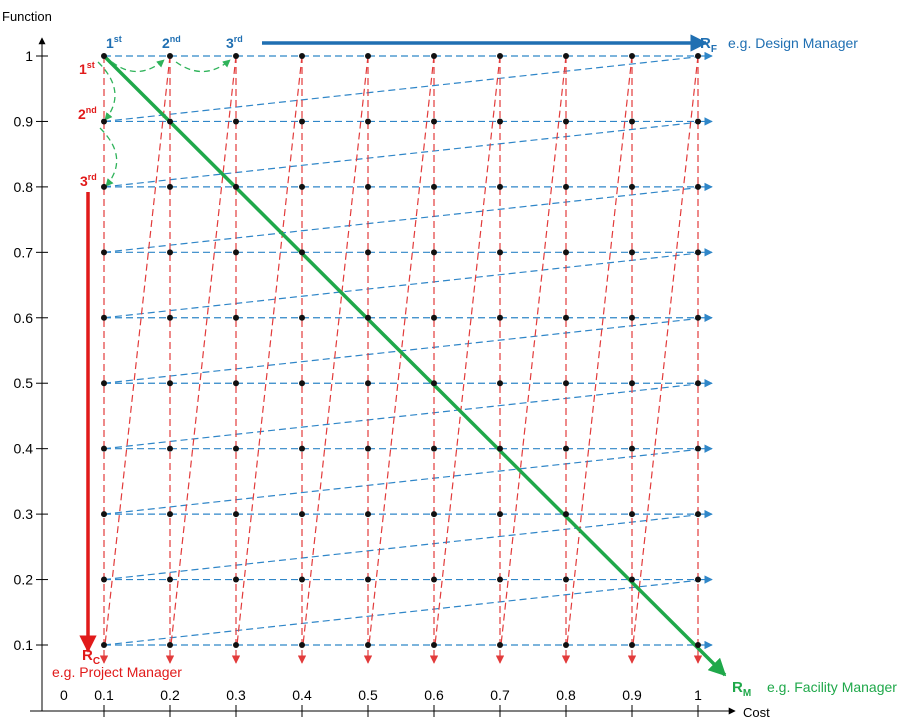 The image size is (921, 723). I want to click on y-tick-label: 0.5, so click(24, 383).